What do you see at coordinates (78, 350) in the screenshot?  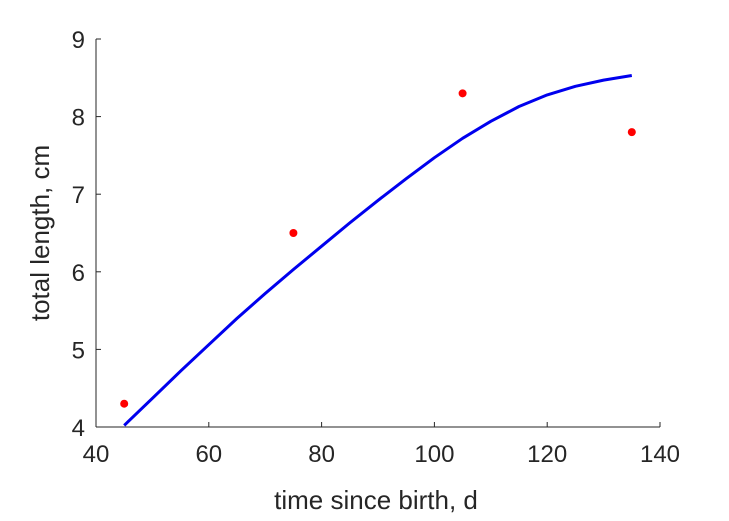 I see `y-tick-label: 5` at bounding box center [78, 350].